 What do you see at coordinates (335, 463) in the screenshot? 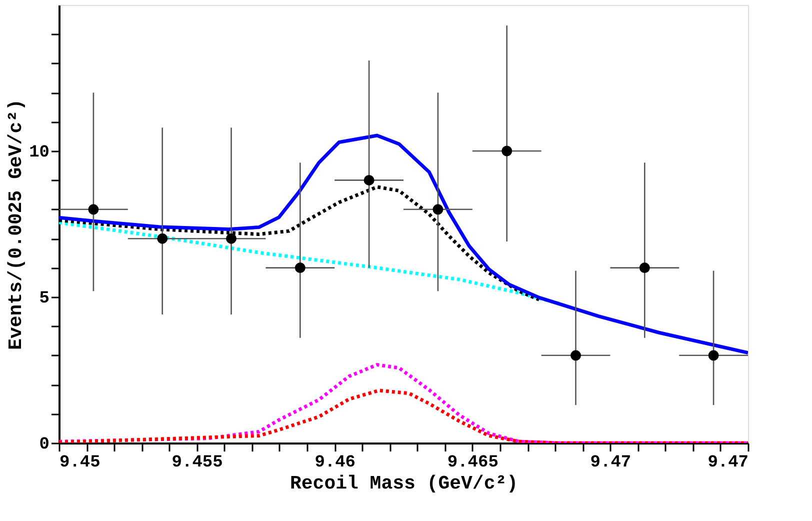
I see `x-tick-label: 9.46` at bounding box center [335, 463].